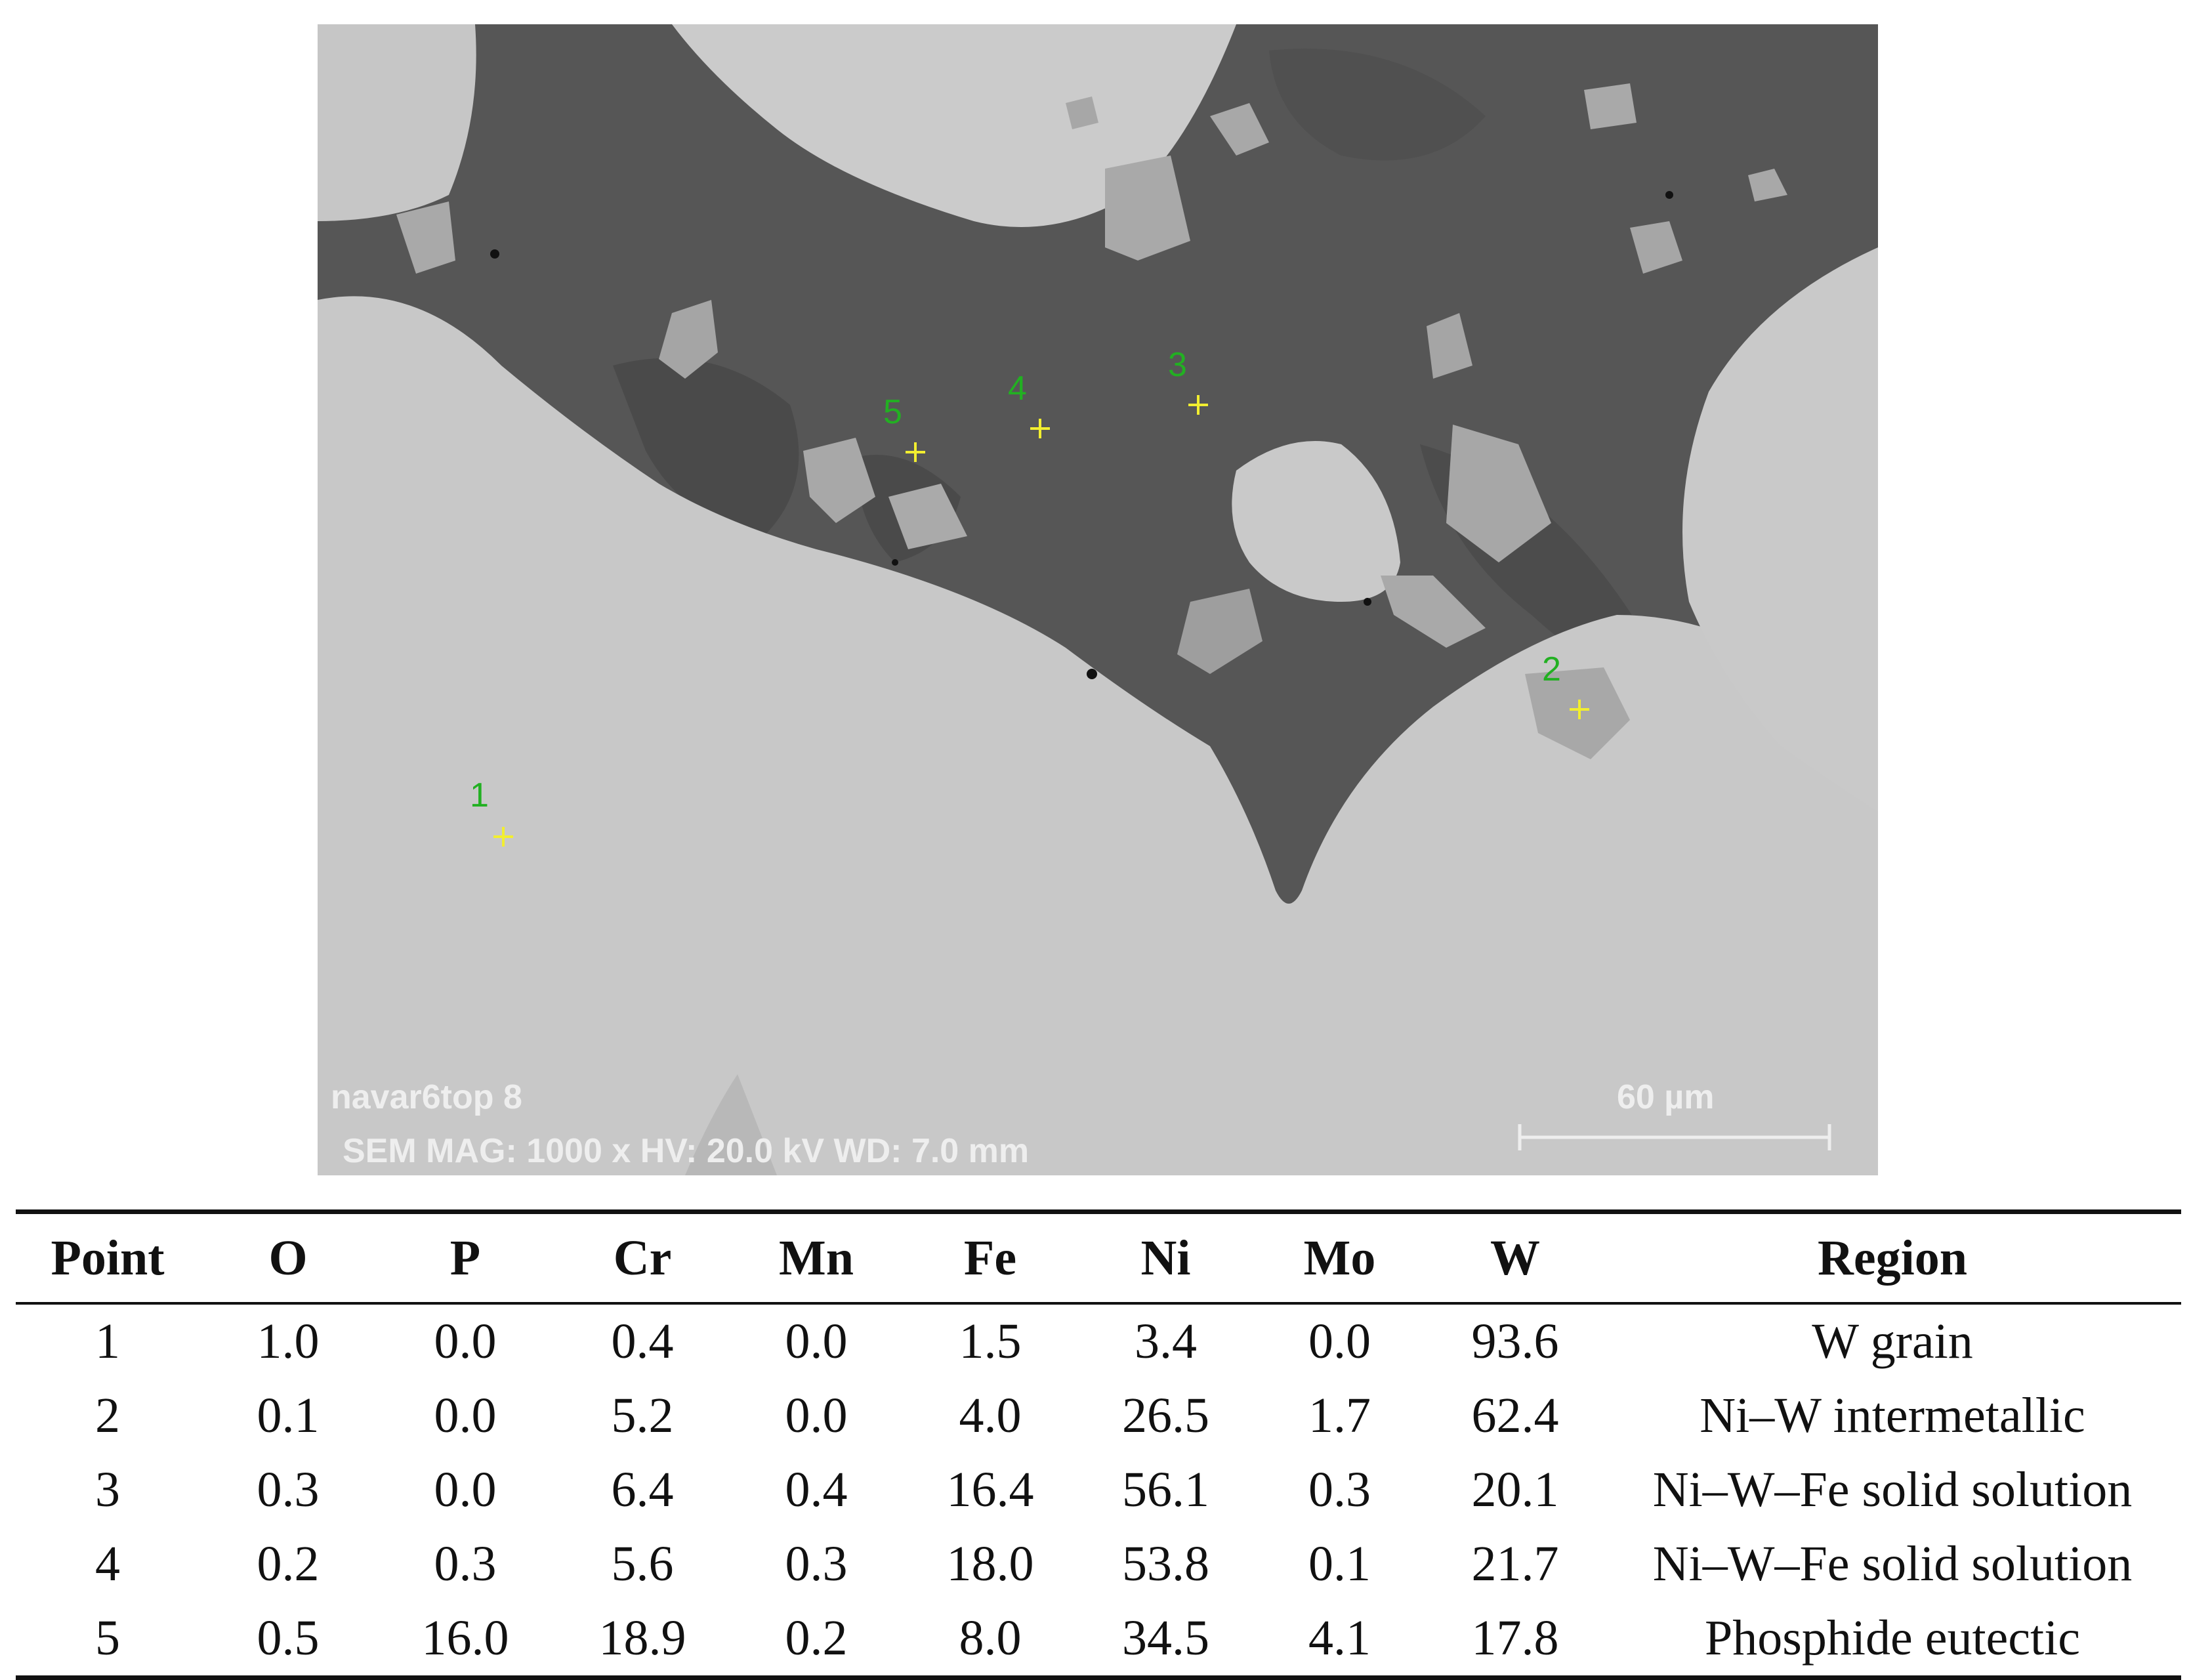 The height and width of the screenshot is (1680, 2191). I want to click on acquisition-info: SEM MAG: 1000 x HV: 20.0 kV WD: 7.0 mm, so click(686, 1151).